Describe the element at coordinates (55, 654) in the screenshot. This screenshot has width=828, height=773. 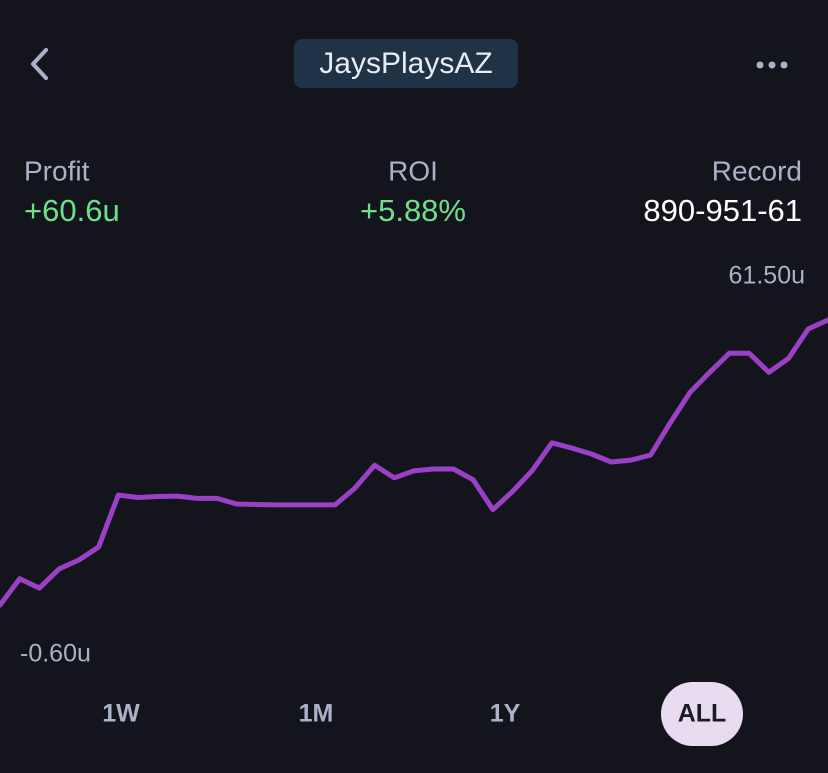
I see `y-tick-label: -0.60u` at that location.